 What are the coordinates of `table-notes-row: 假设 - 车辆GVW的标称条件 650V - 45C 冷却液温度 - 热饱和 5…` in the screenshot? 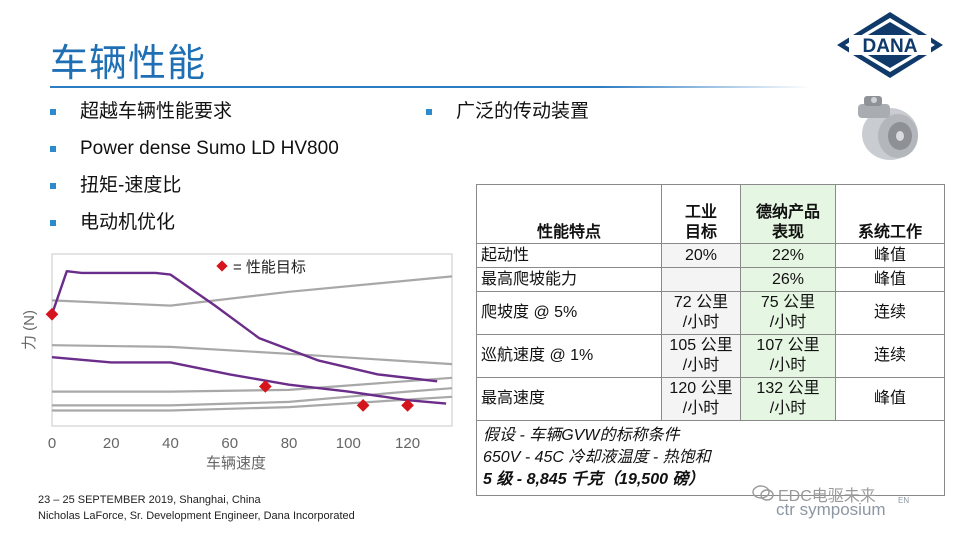 It's located at (710, 458).